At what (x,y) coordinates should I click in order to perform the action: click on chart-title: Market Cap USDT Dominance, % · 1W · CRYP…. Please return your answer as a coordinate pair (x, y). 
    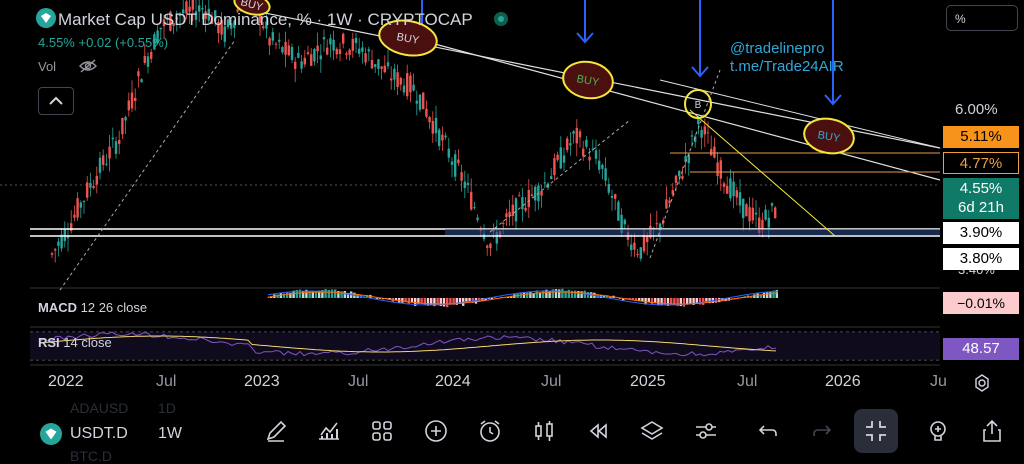
    Looking at the image, I should click on (265, 20).